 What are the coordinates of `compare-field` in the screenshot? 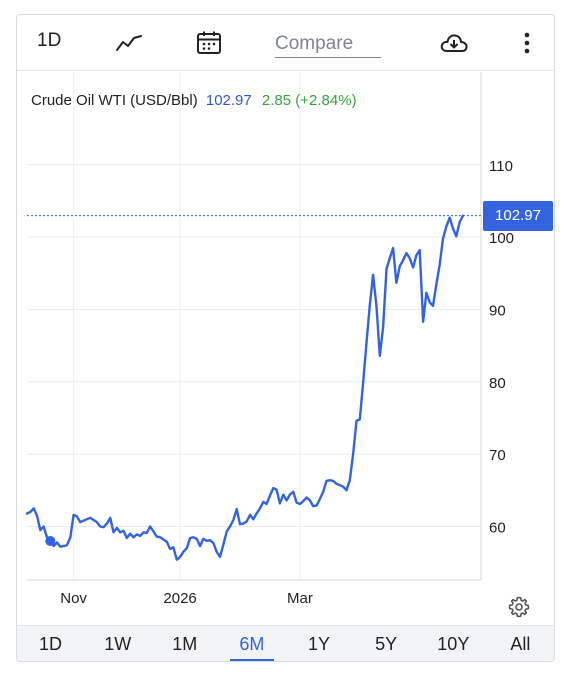 It's located at (328, 44).